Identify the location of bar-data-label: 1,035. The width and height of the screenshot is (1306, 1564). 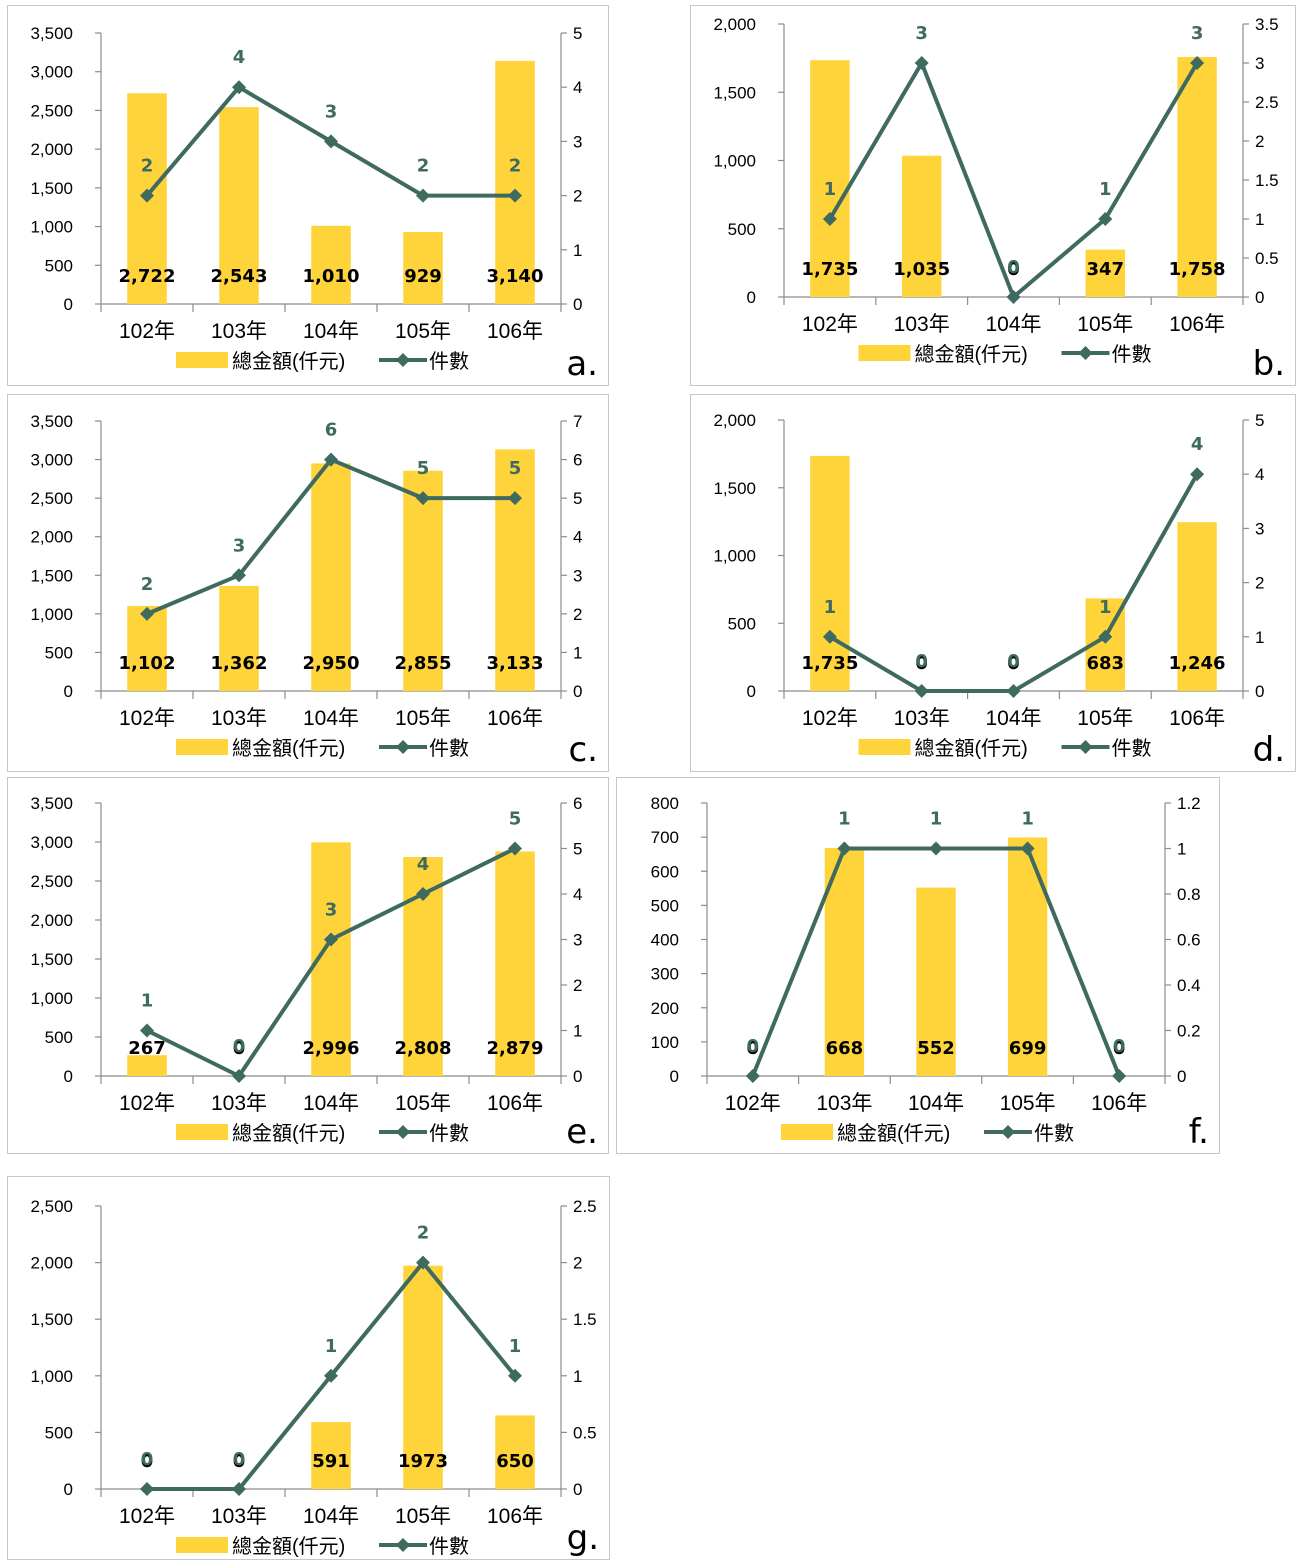
(921, 269).